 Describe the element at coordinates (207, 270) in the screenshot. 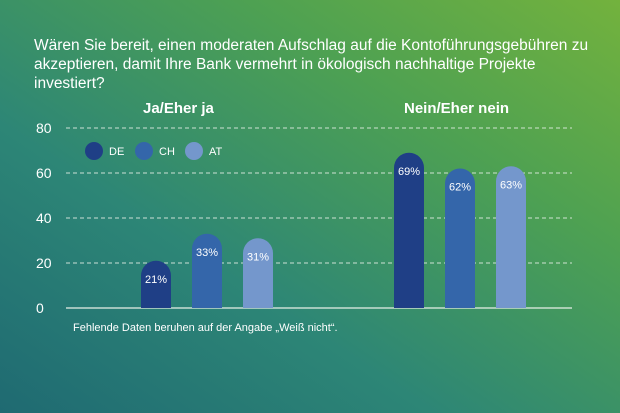

I see `bar-ch-ja` at that location.